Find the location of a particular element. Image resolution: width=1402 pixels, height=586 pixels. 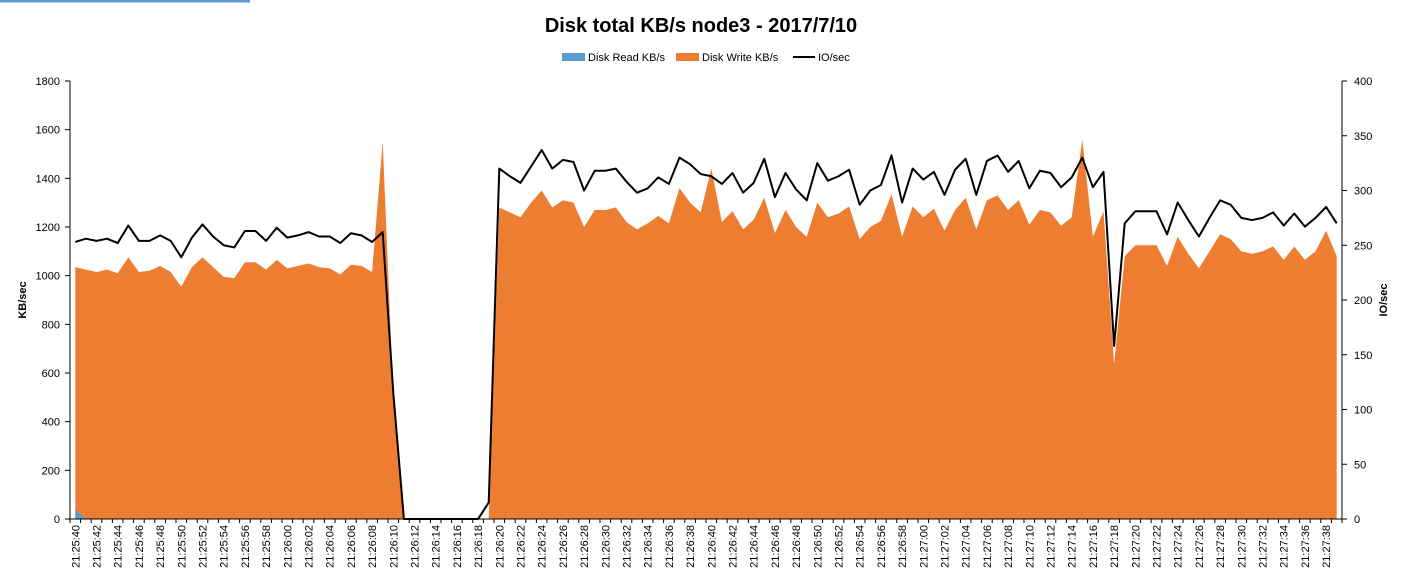

x-tick-label: 21:25:40 is located at coordinates (76, 546).